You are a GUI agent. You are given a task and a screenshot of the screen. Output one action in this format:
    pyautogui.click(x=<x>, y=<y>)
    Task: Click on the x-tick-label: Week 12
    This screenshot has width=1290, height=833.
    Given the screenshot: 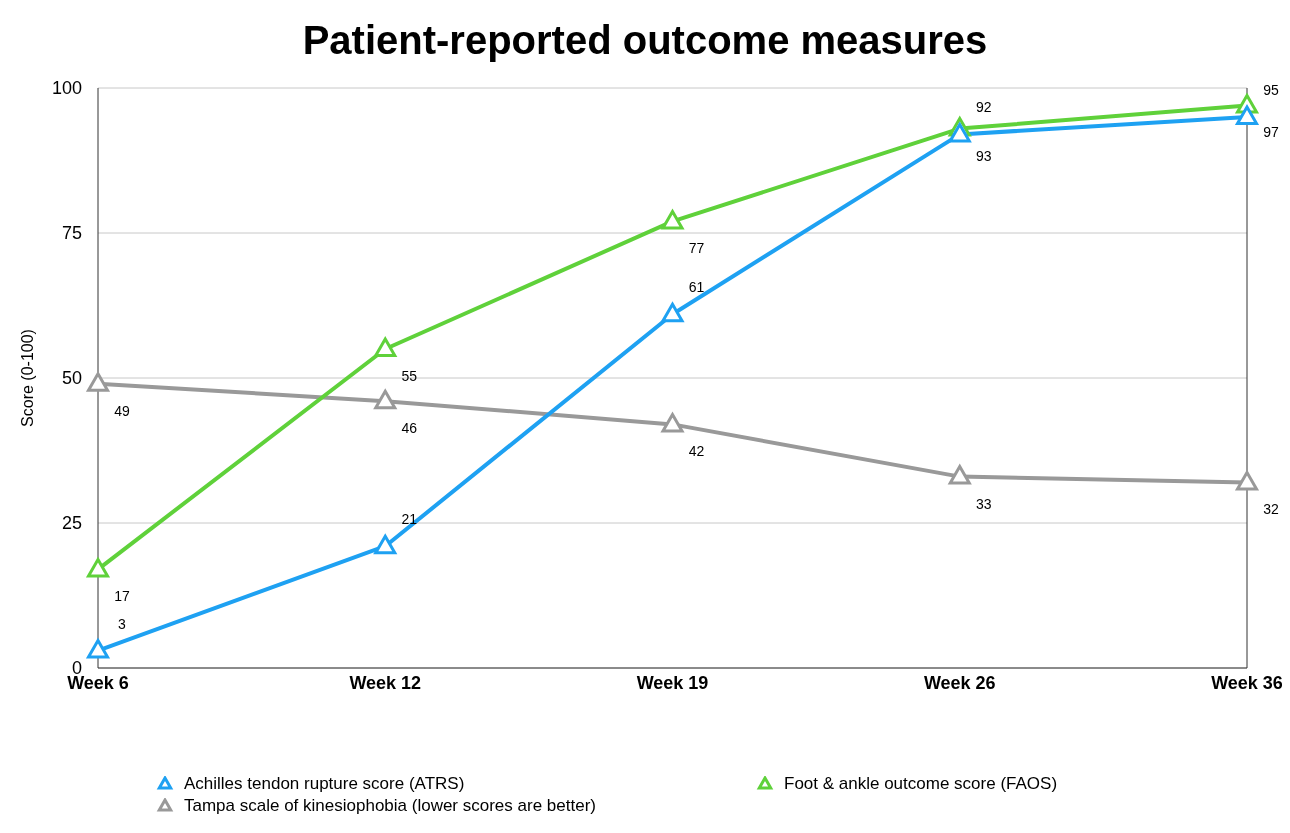 What is the action you would take?
    pyautogui.click(x=385, y=682)
    